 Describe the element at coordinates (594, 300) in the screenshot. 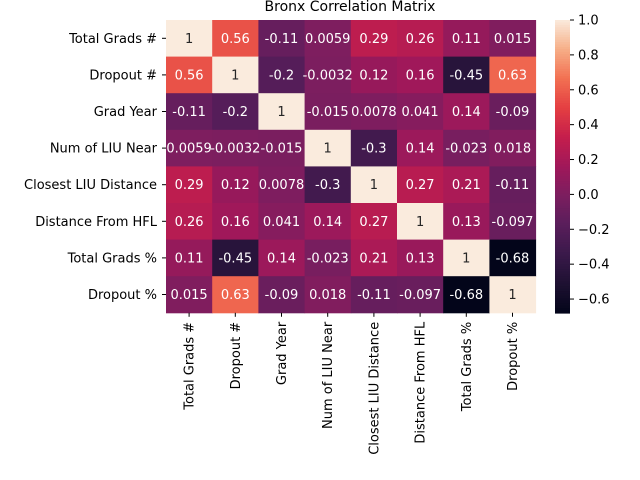

I see `colorbar-tick-label: −0.6` at that location.